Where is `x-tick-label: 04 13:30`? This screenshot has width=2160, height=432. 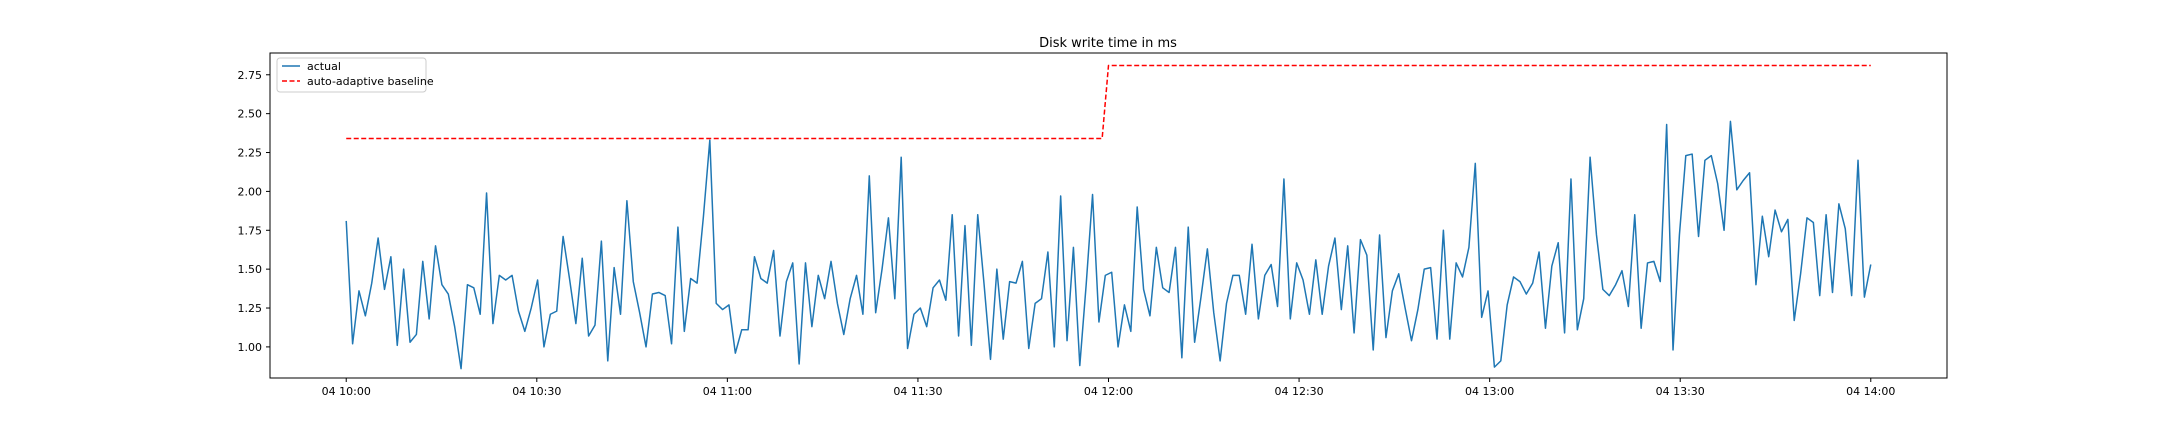 x-tick-label: 04 13:30 is located at coordinates (1680, 391).